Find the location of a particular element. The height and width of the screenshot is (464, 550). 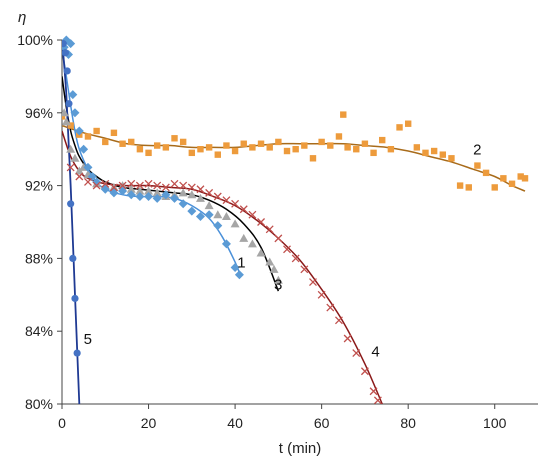

y-tick-label: 88% is located at coordinates (39, 258).